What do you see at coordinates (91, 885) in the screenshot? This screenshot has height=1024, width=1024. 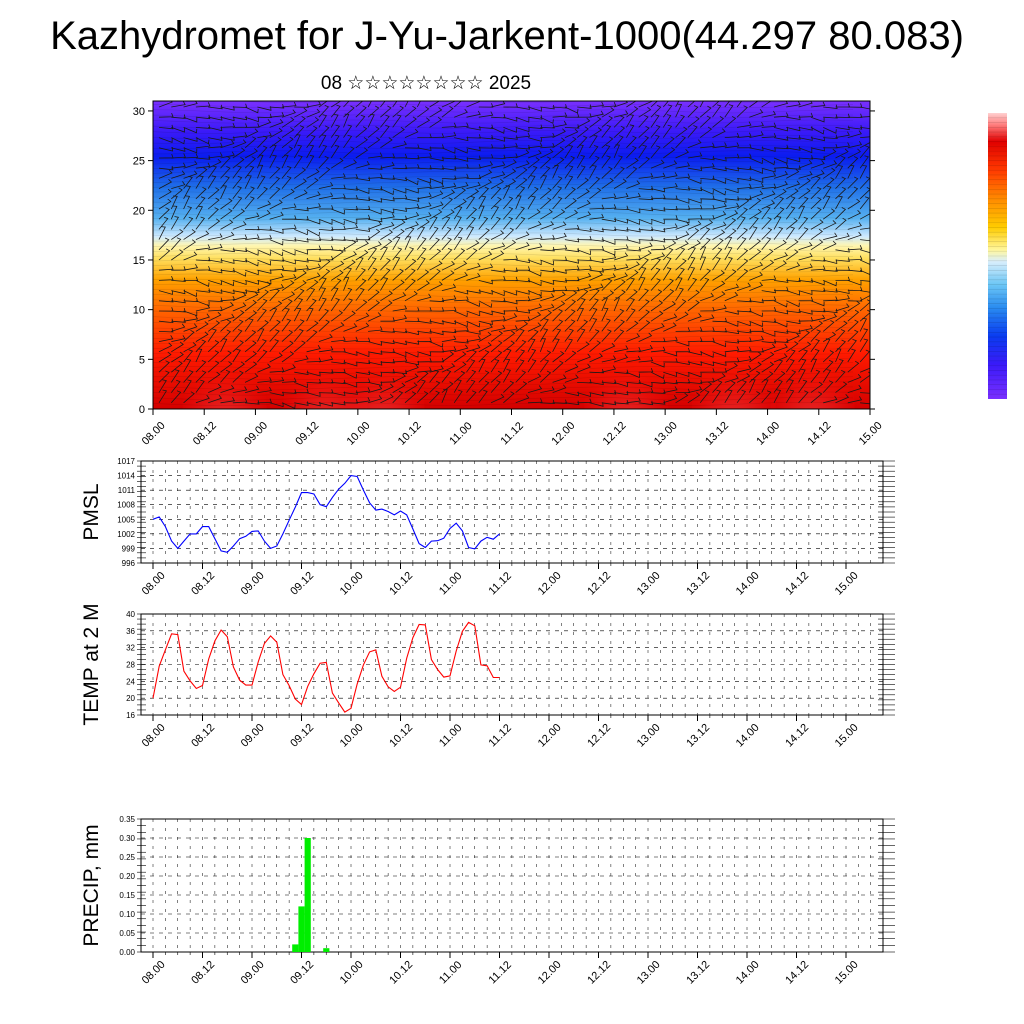 I see `y-axis-label: PRECIP, mm` at bounding box center [91, 885].